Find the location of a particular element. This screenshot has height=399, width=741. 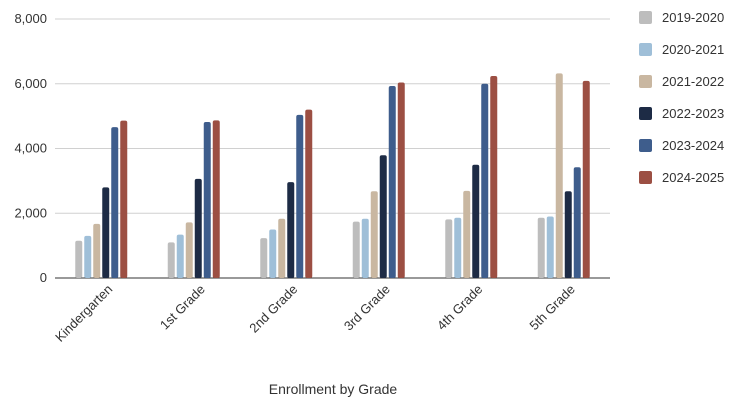

bar-2021-2022-4th-grade is located at coordinates (467, 234).